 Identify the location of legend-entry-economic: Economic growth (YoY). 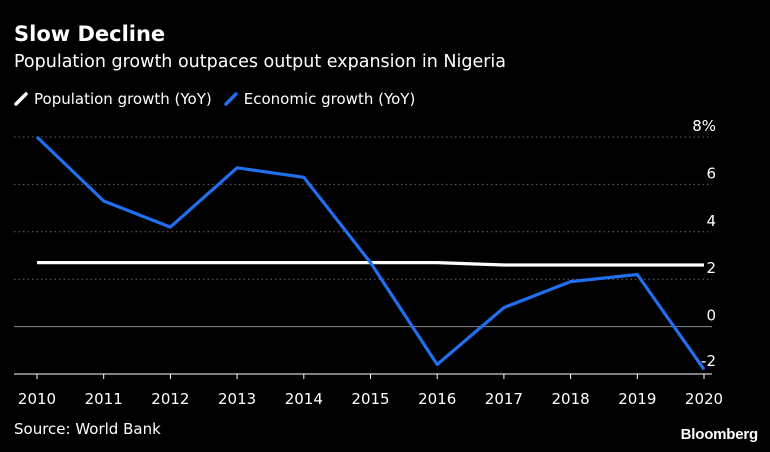
(320, 99).